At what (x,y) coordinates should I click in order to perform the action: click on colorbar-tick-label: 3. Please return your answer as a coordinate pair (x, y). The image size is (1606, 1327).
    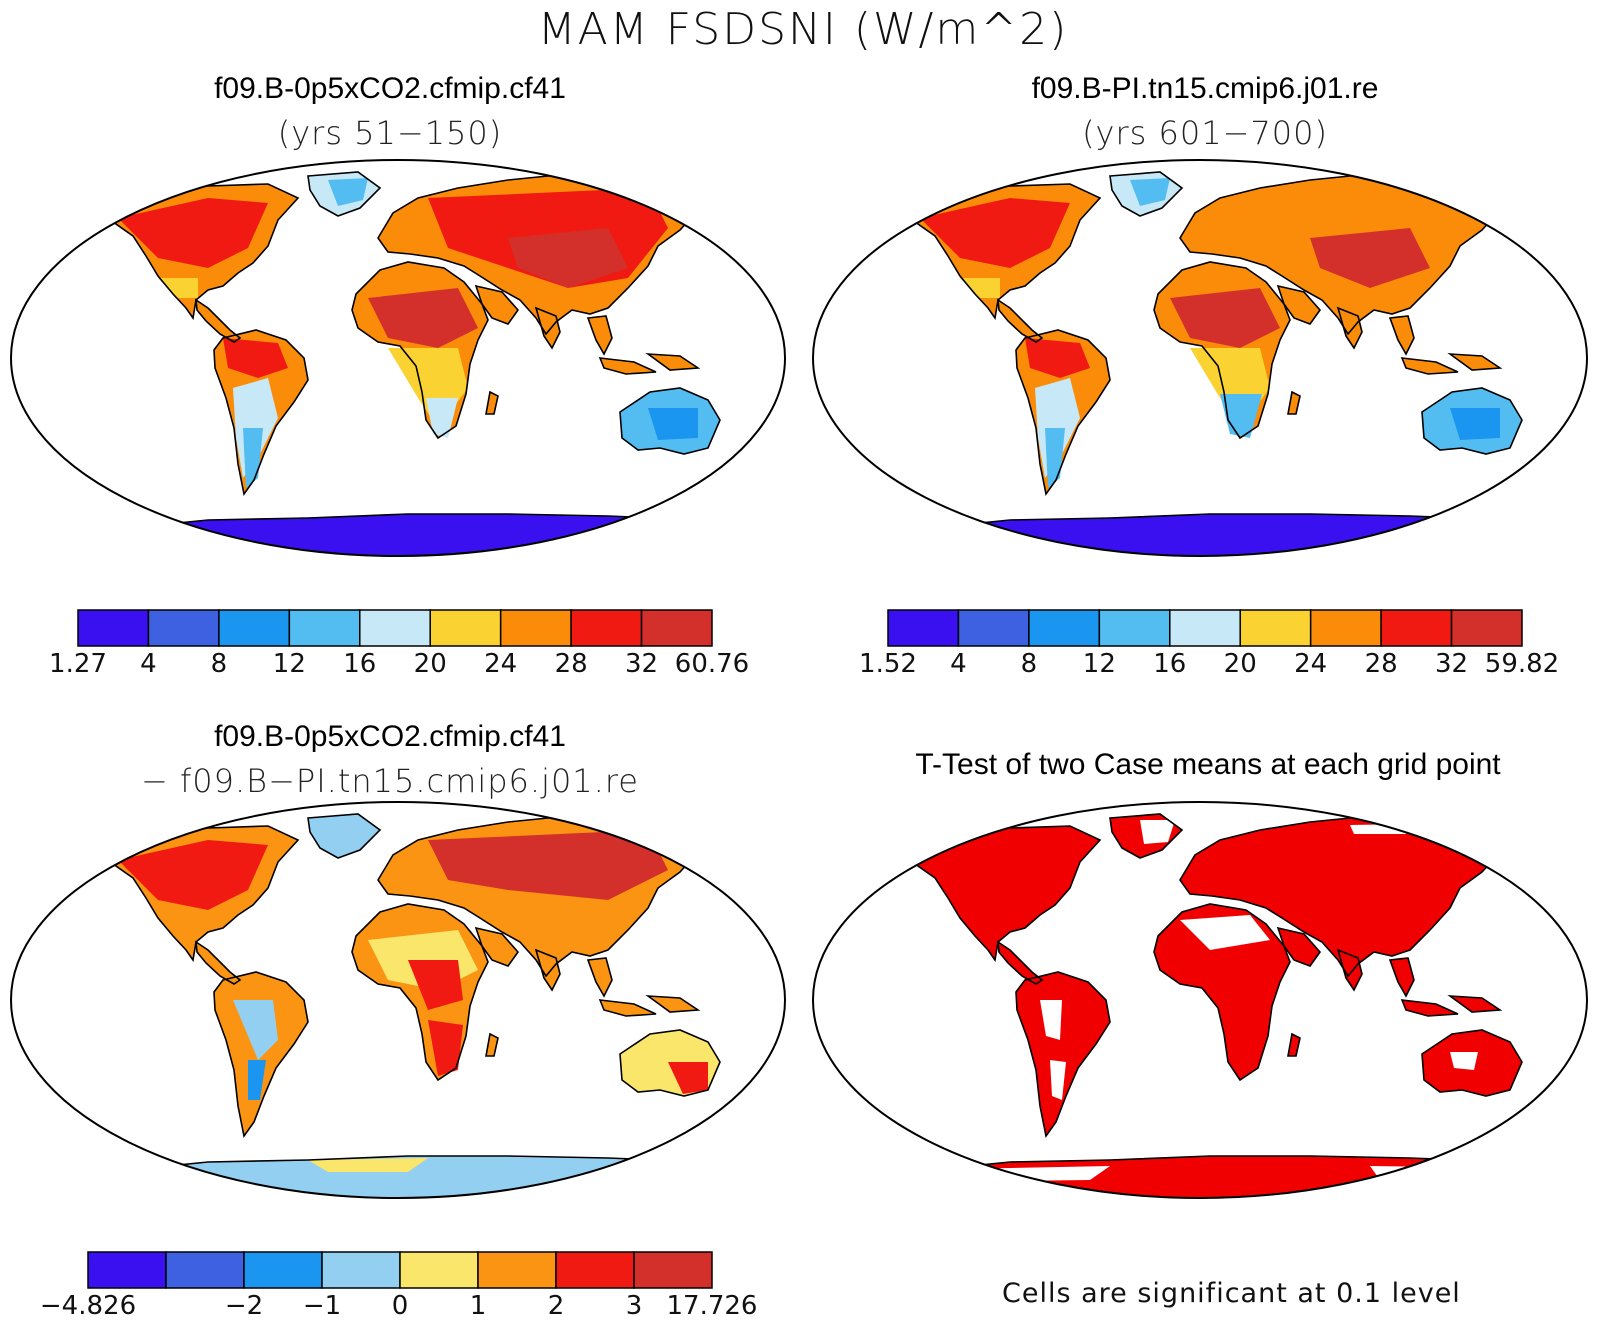
    Looking at the image, I should click on (634, 1306).